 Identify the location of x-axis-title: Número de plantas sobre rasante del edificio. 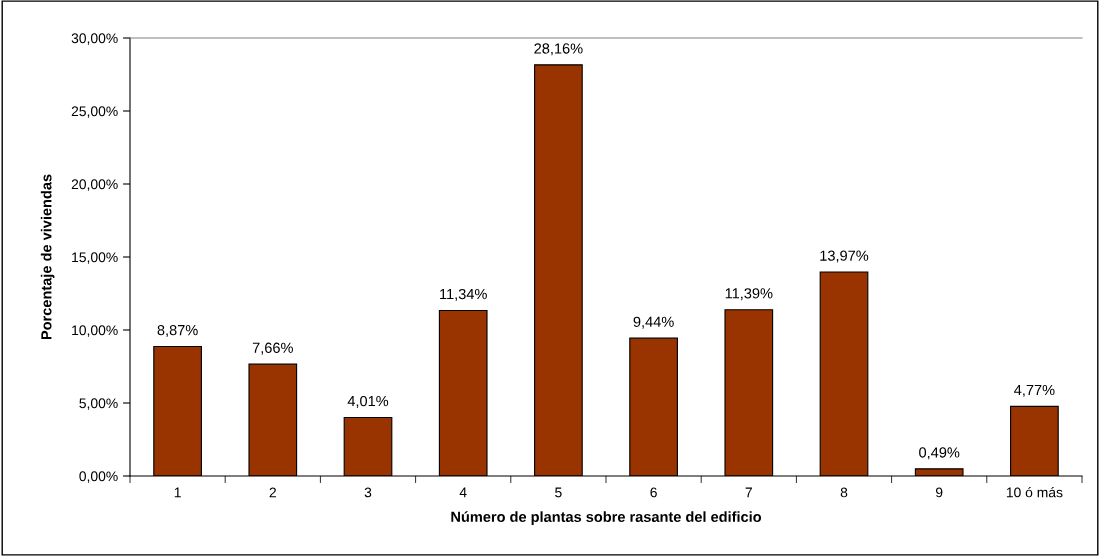
(606, 518).